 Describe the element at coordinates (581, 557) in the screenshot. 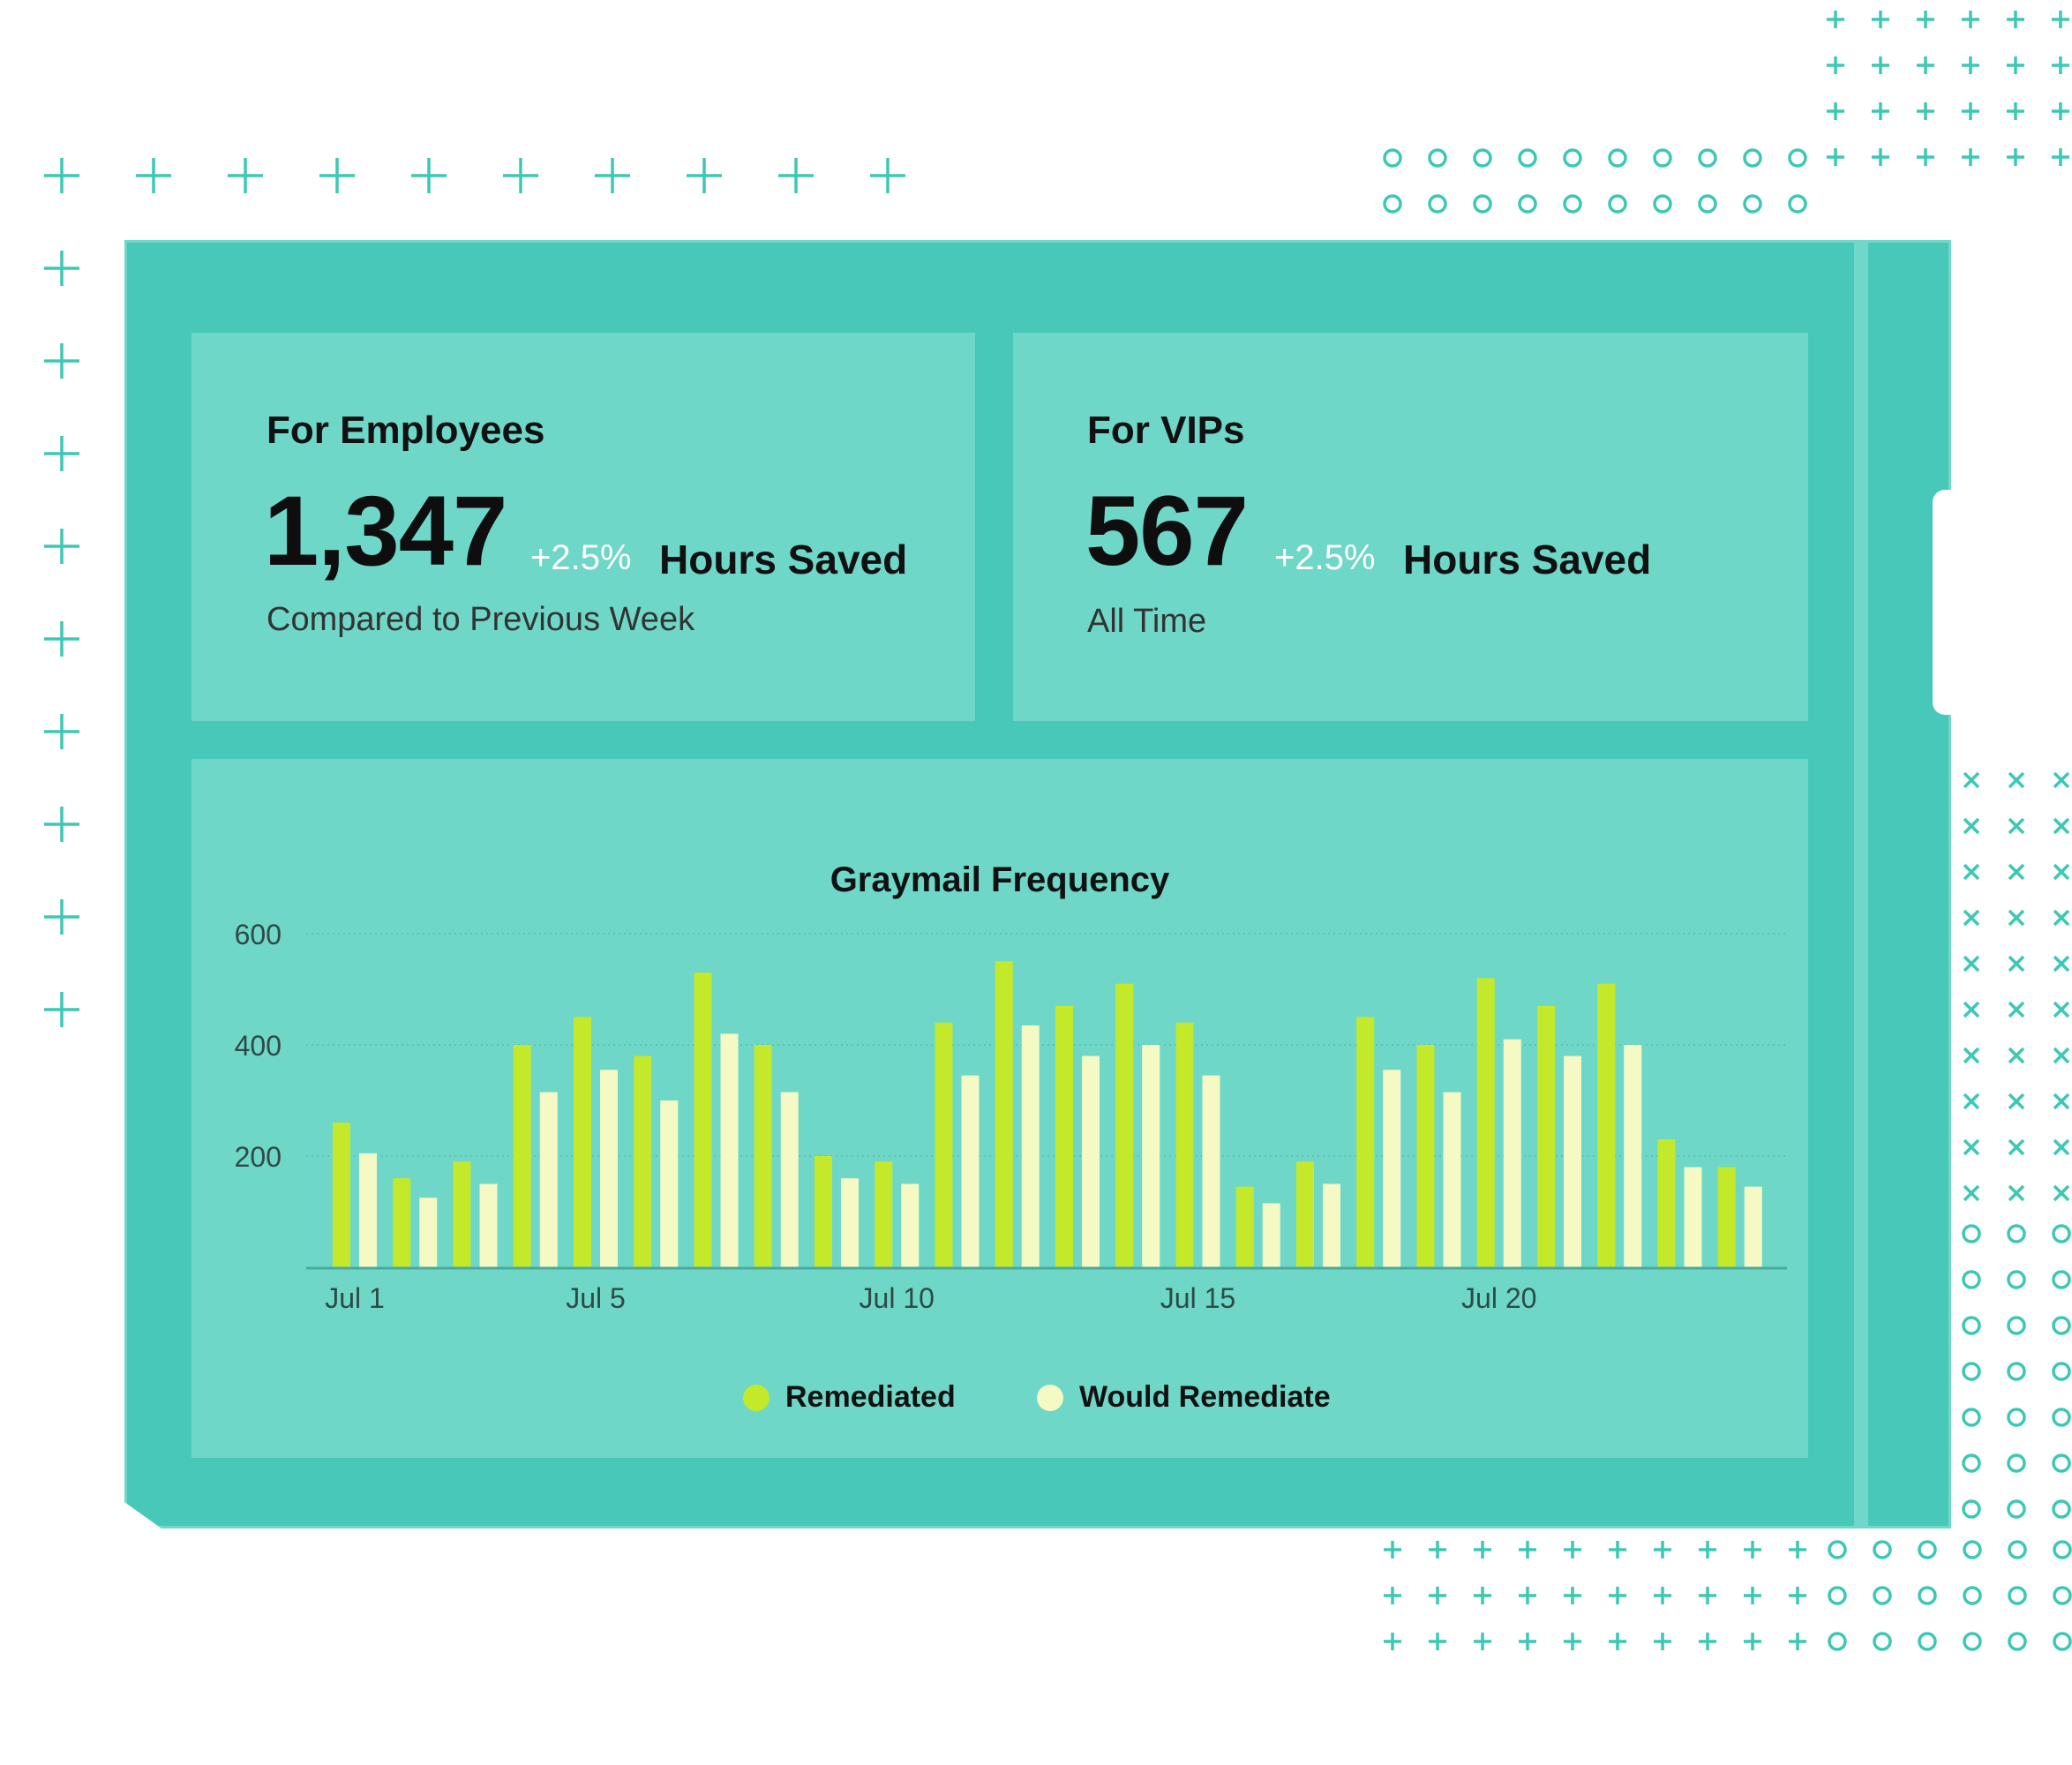

I see `delta-badge: +2.5%` at that location.